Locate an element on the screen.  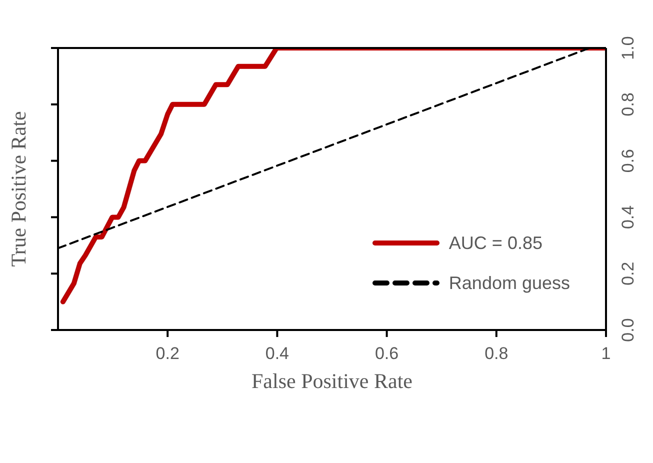
x-axis-title: False Positive Rate is located at coordinates (332, 381).